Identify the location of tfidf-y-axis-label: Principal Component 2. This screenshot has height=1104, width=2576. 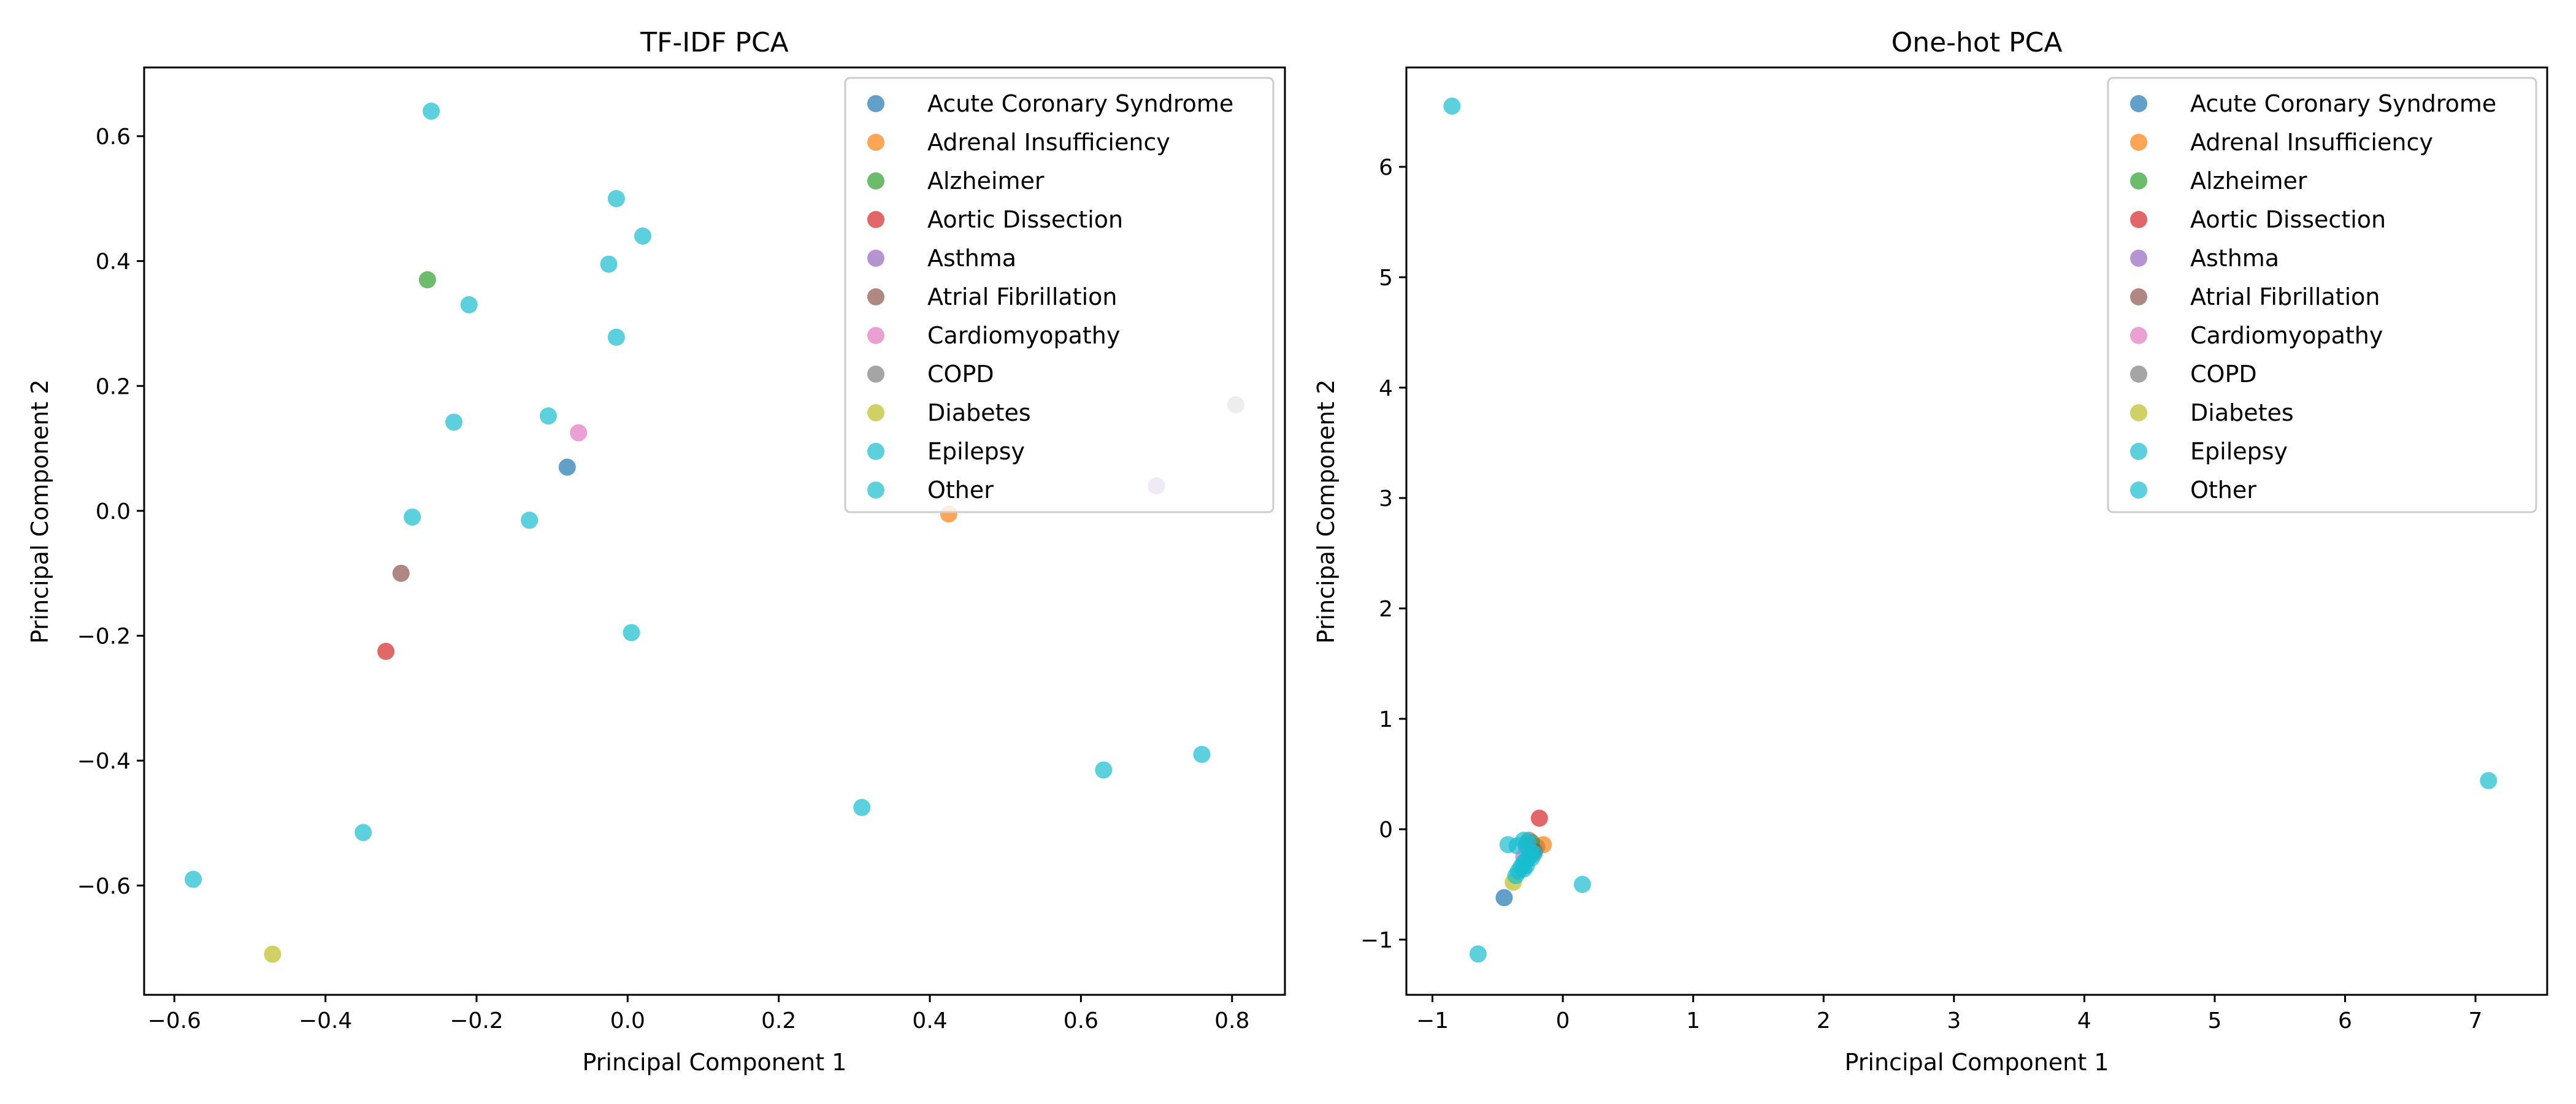
(39, 512).